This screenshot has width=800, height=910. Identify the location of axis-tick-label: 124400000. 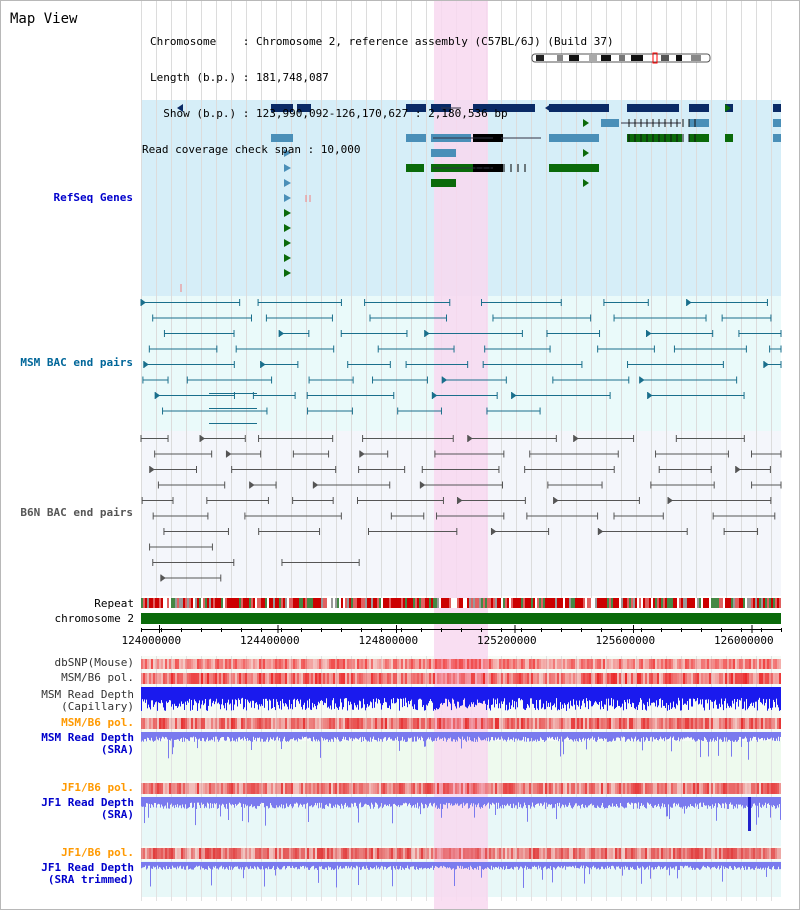
(270, 640).